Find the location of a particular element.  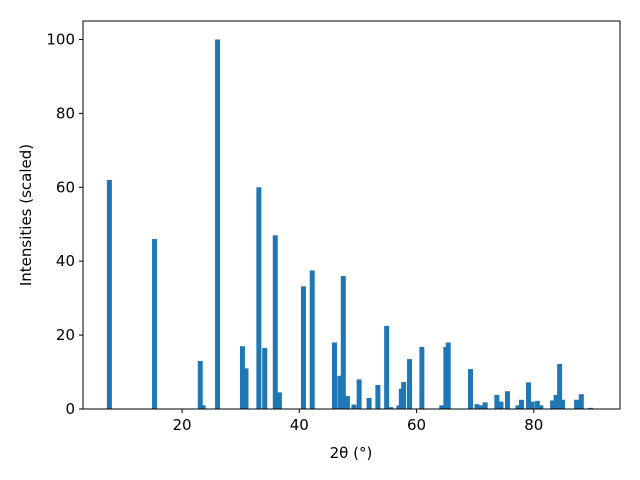

y-tick-label: 40 is located at coordinates (65, 261).